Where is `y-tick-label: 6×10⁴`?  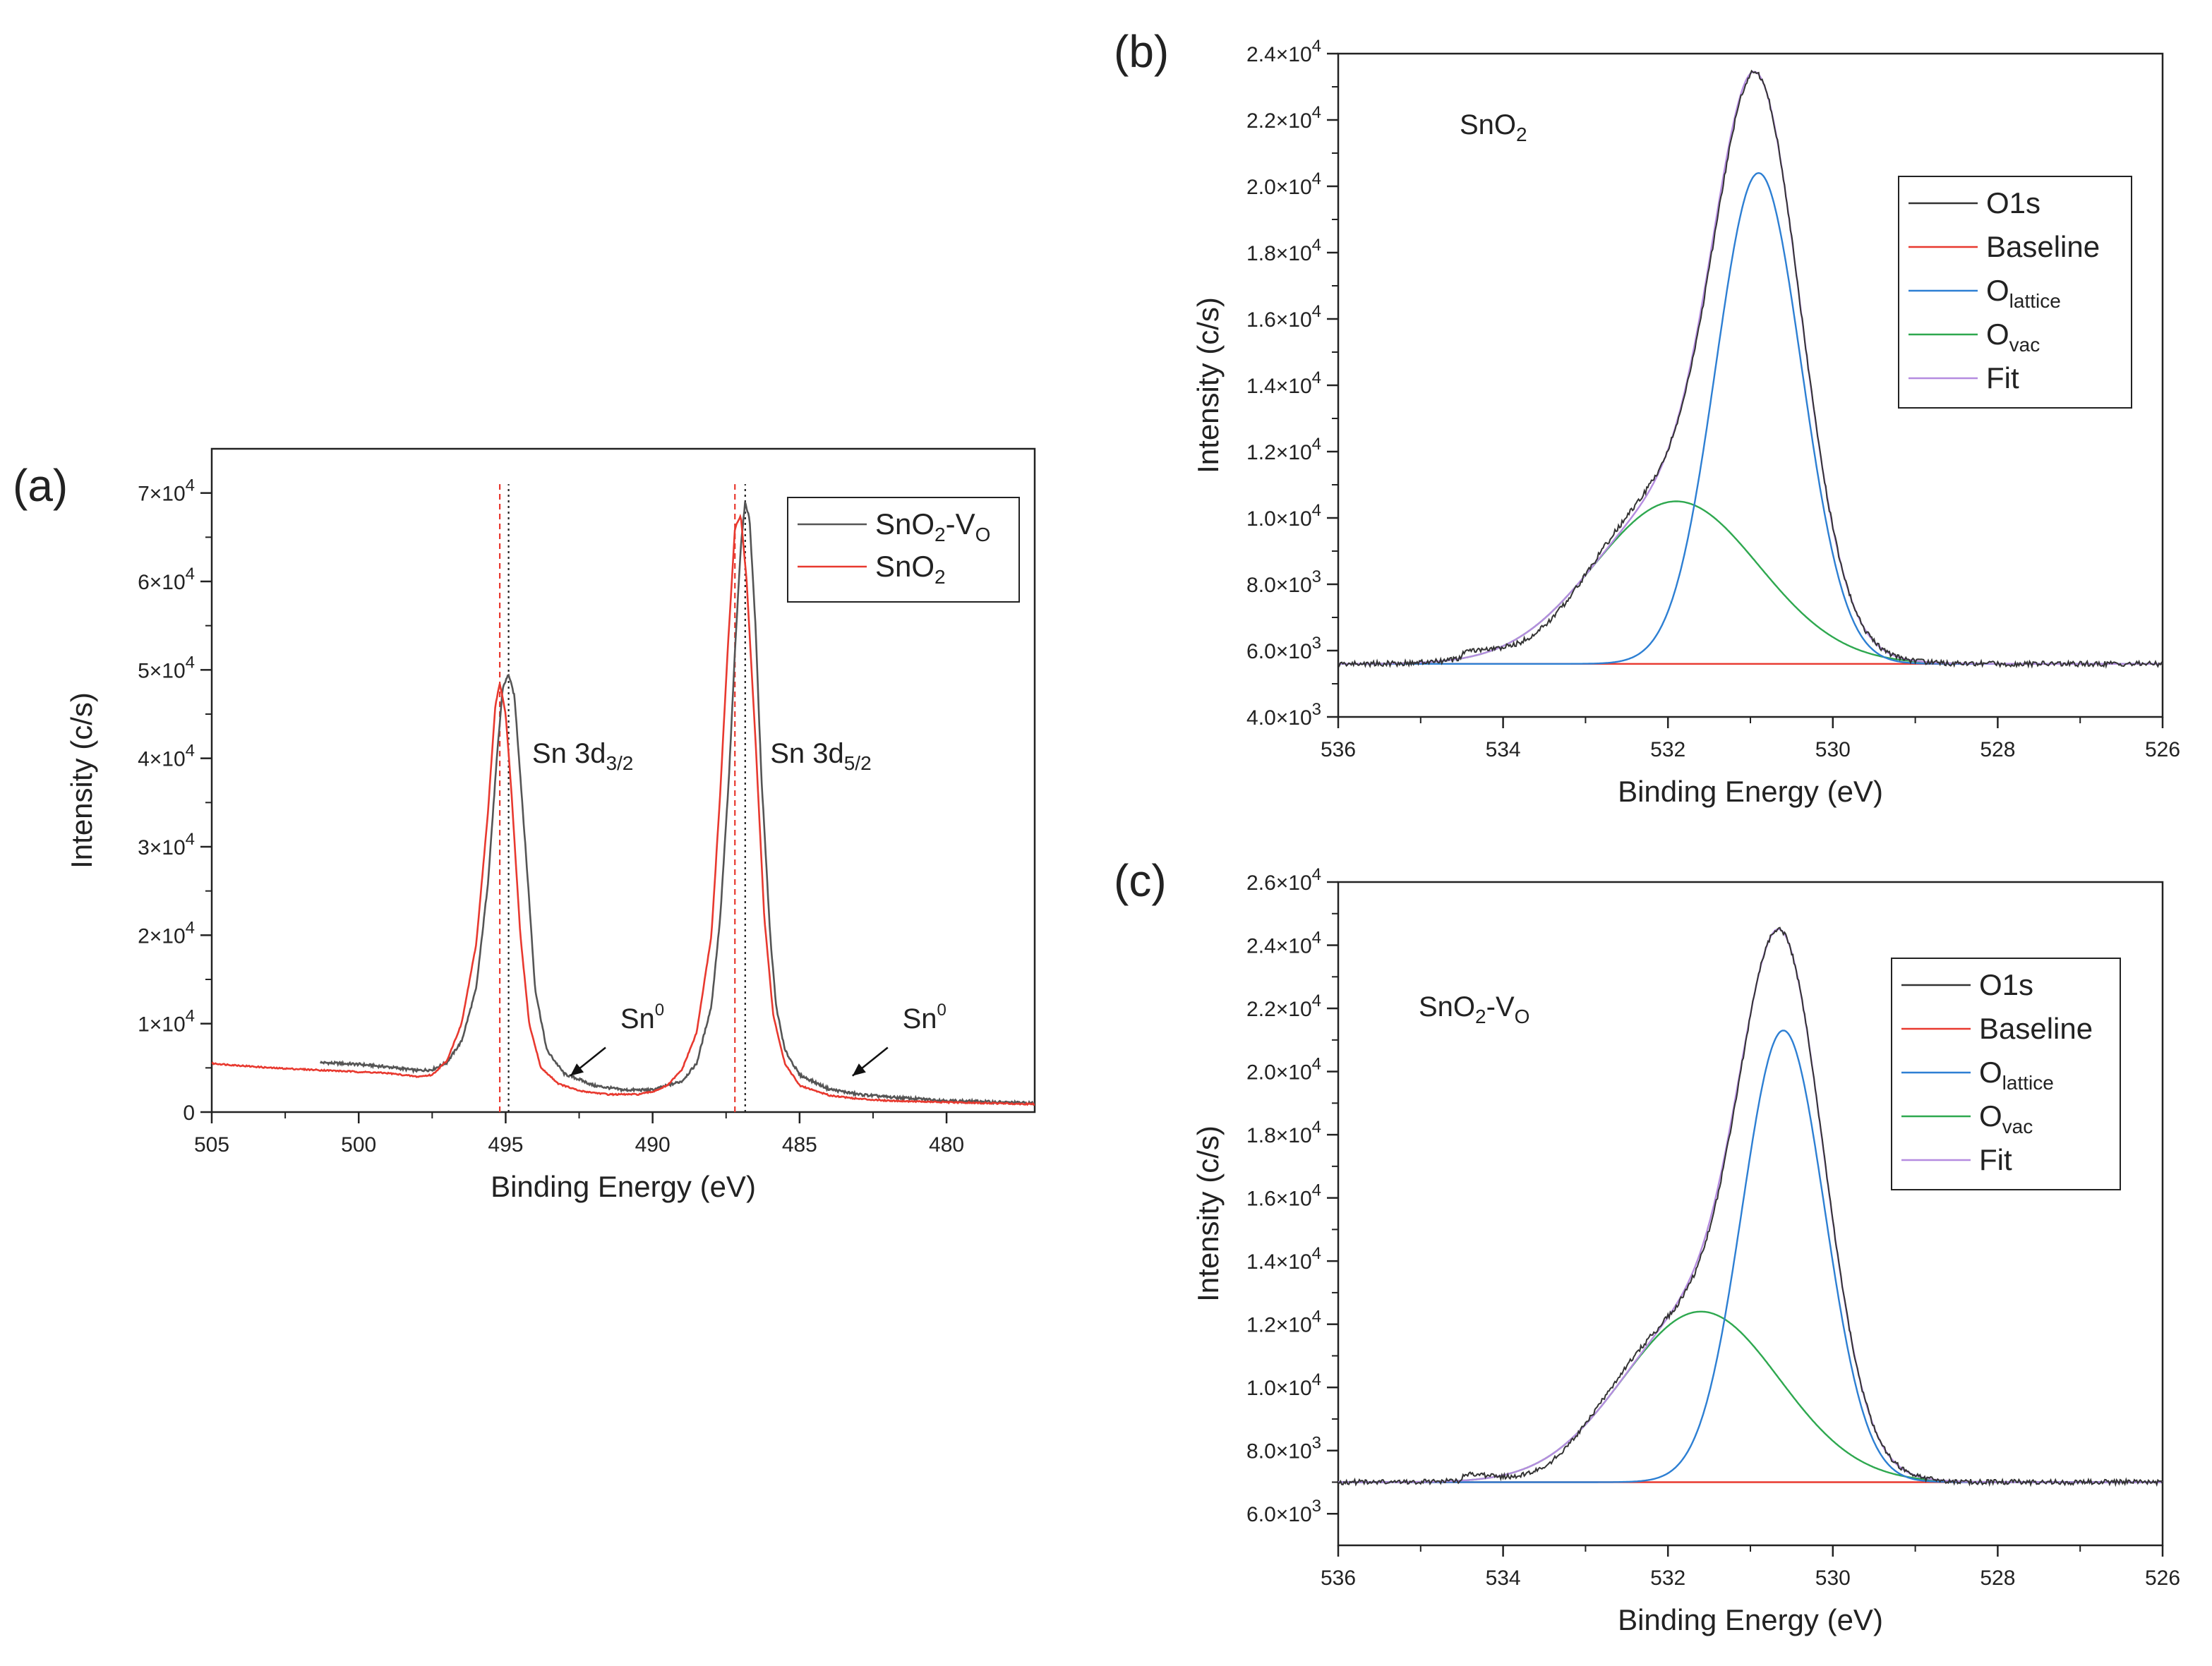
y-tick-label: 6×10⁴ is located at coordinates (166, 579).